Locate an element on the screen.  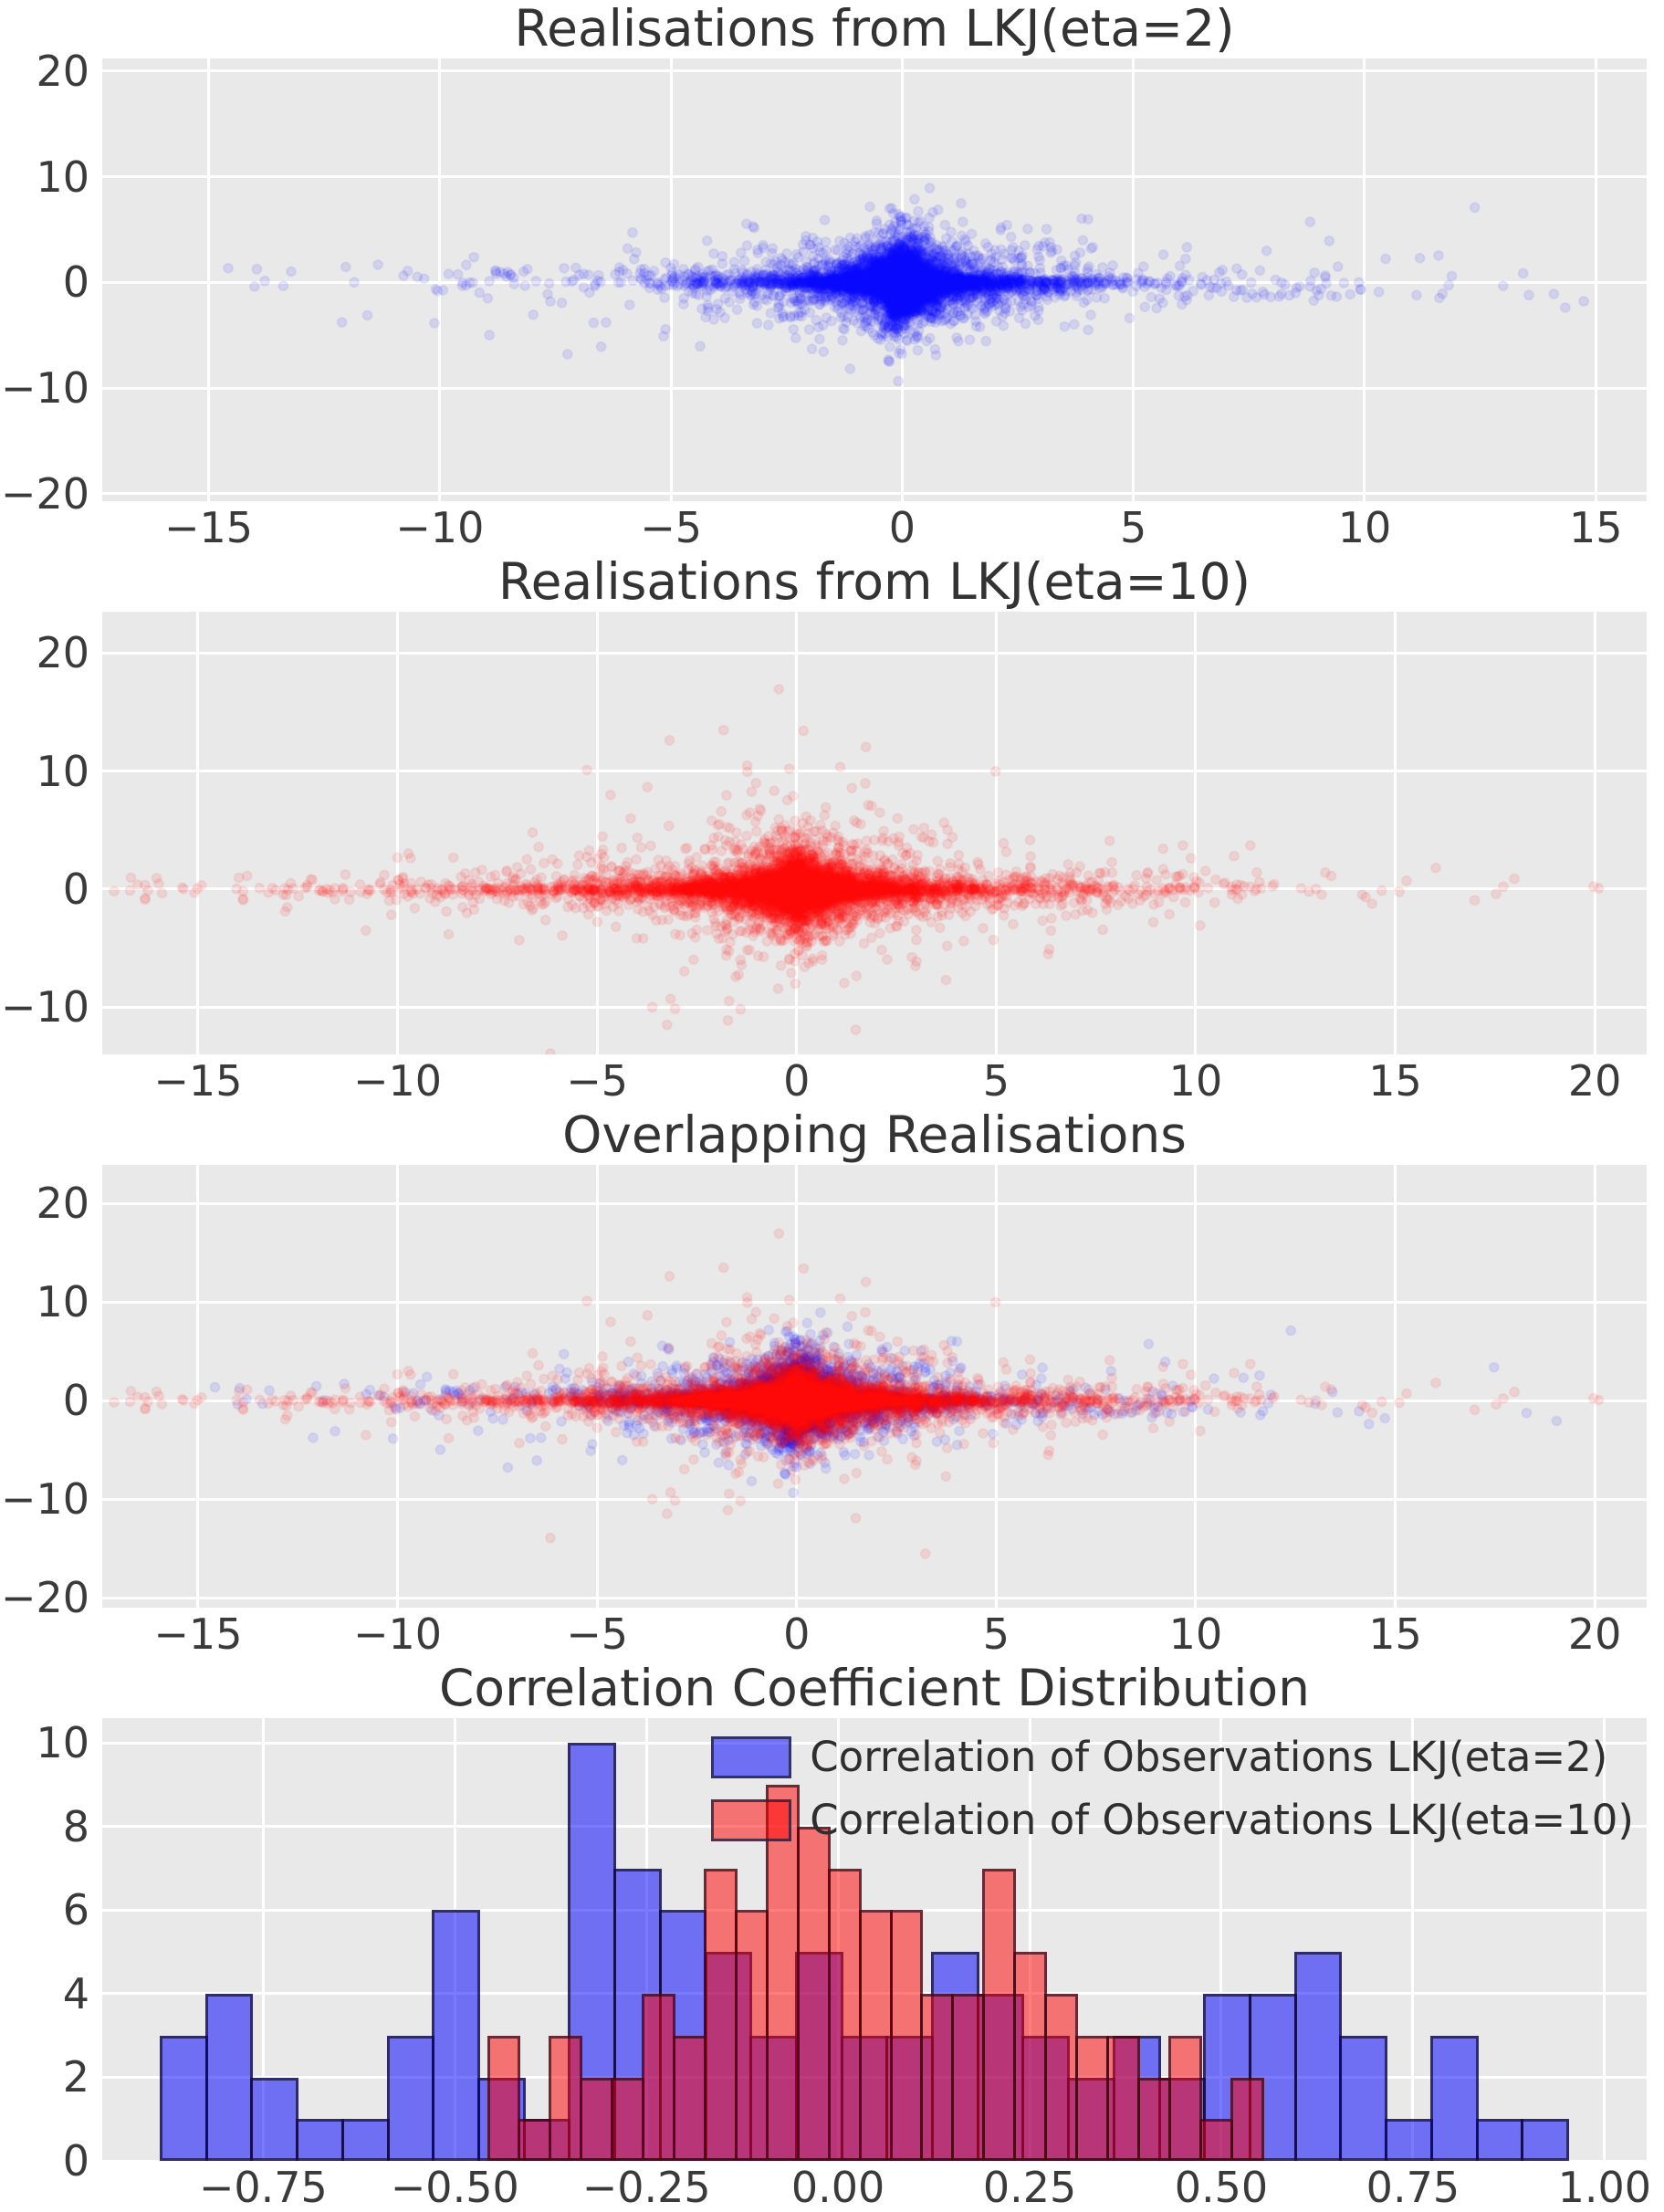
xtick-label--0.75: −0.75 is located at coordinates (263, 2187).